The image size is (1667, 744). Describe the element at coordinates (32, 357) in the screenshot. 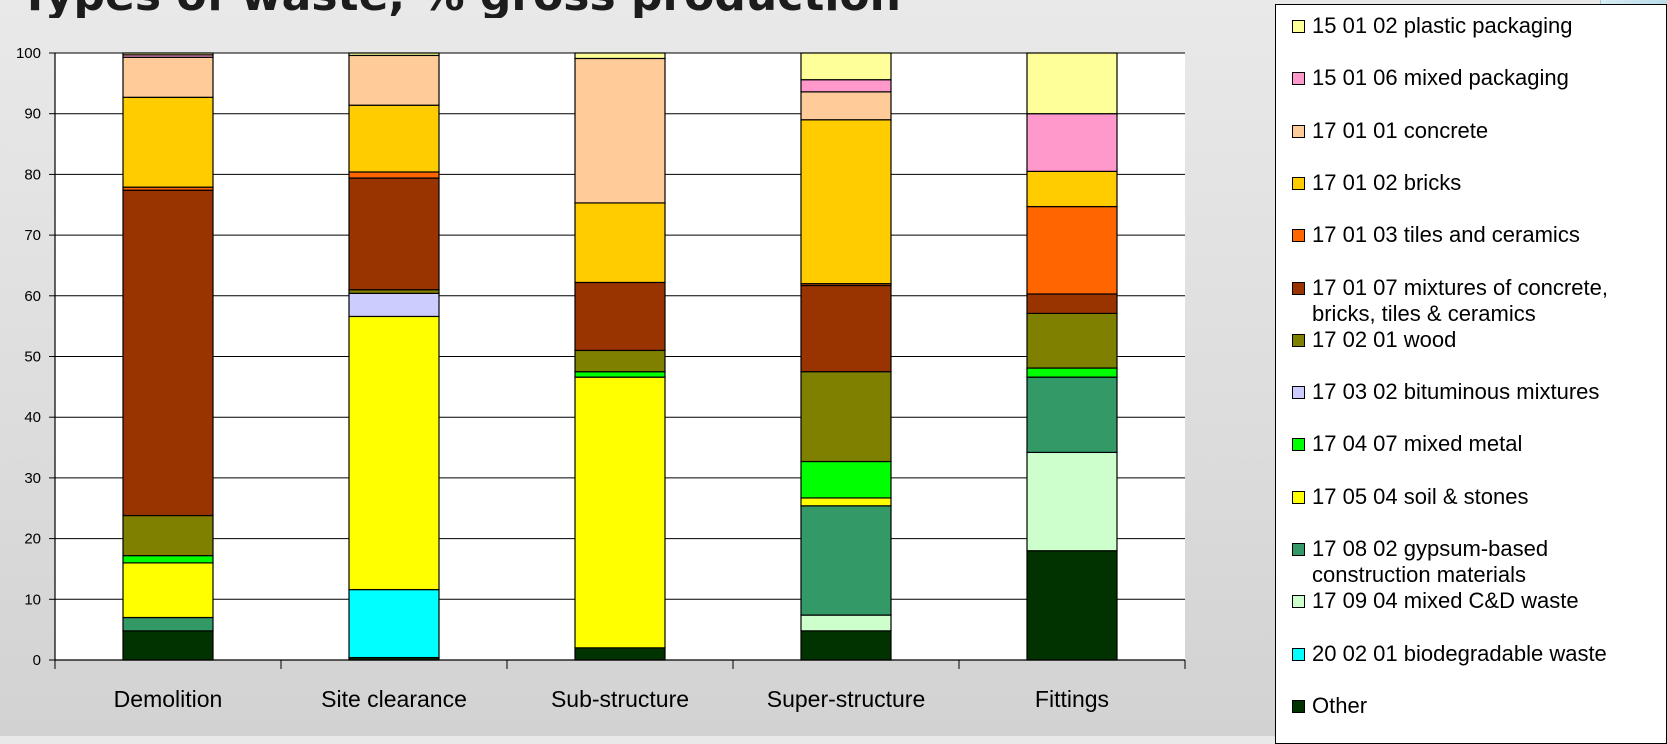

I see `y-tick-label: 50` at that location.